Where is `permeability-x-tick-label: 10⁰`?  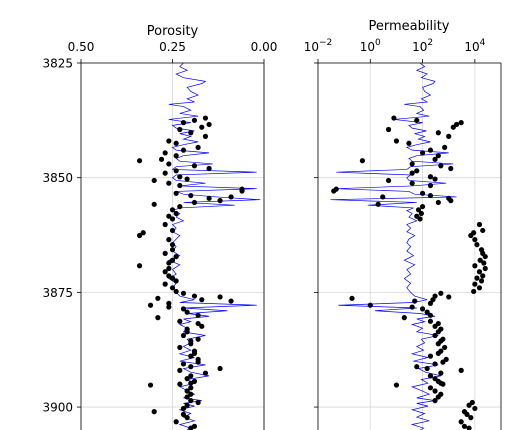 permeability-x-tick-label: 10⁰ is located at coordinates (370, 46).